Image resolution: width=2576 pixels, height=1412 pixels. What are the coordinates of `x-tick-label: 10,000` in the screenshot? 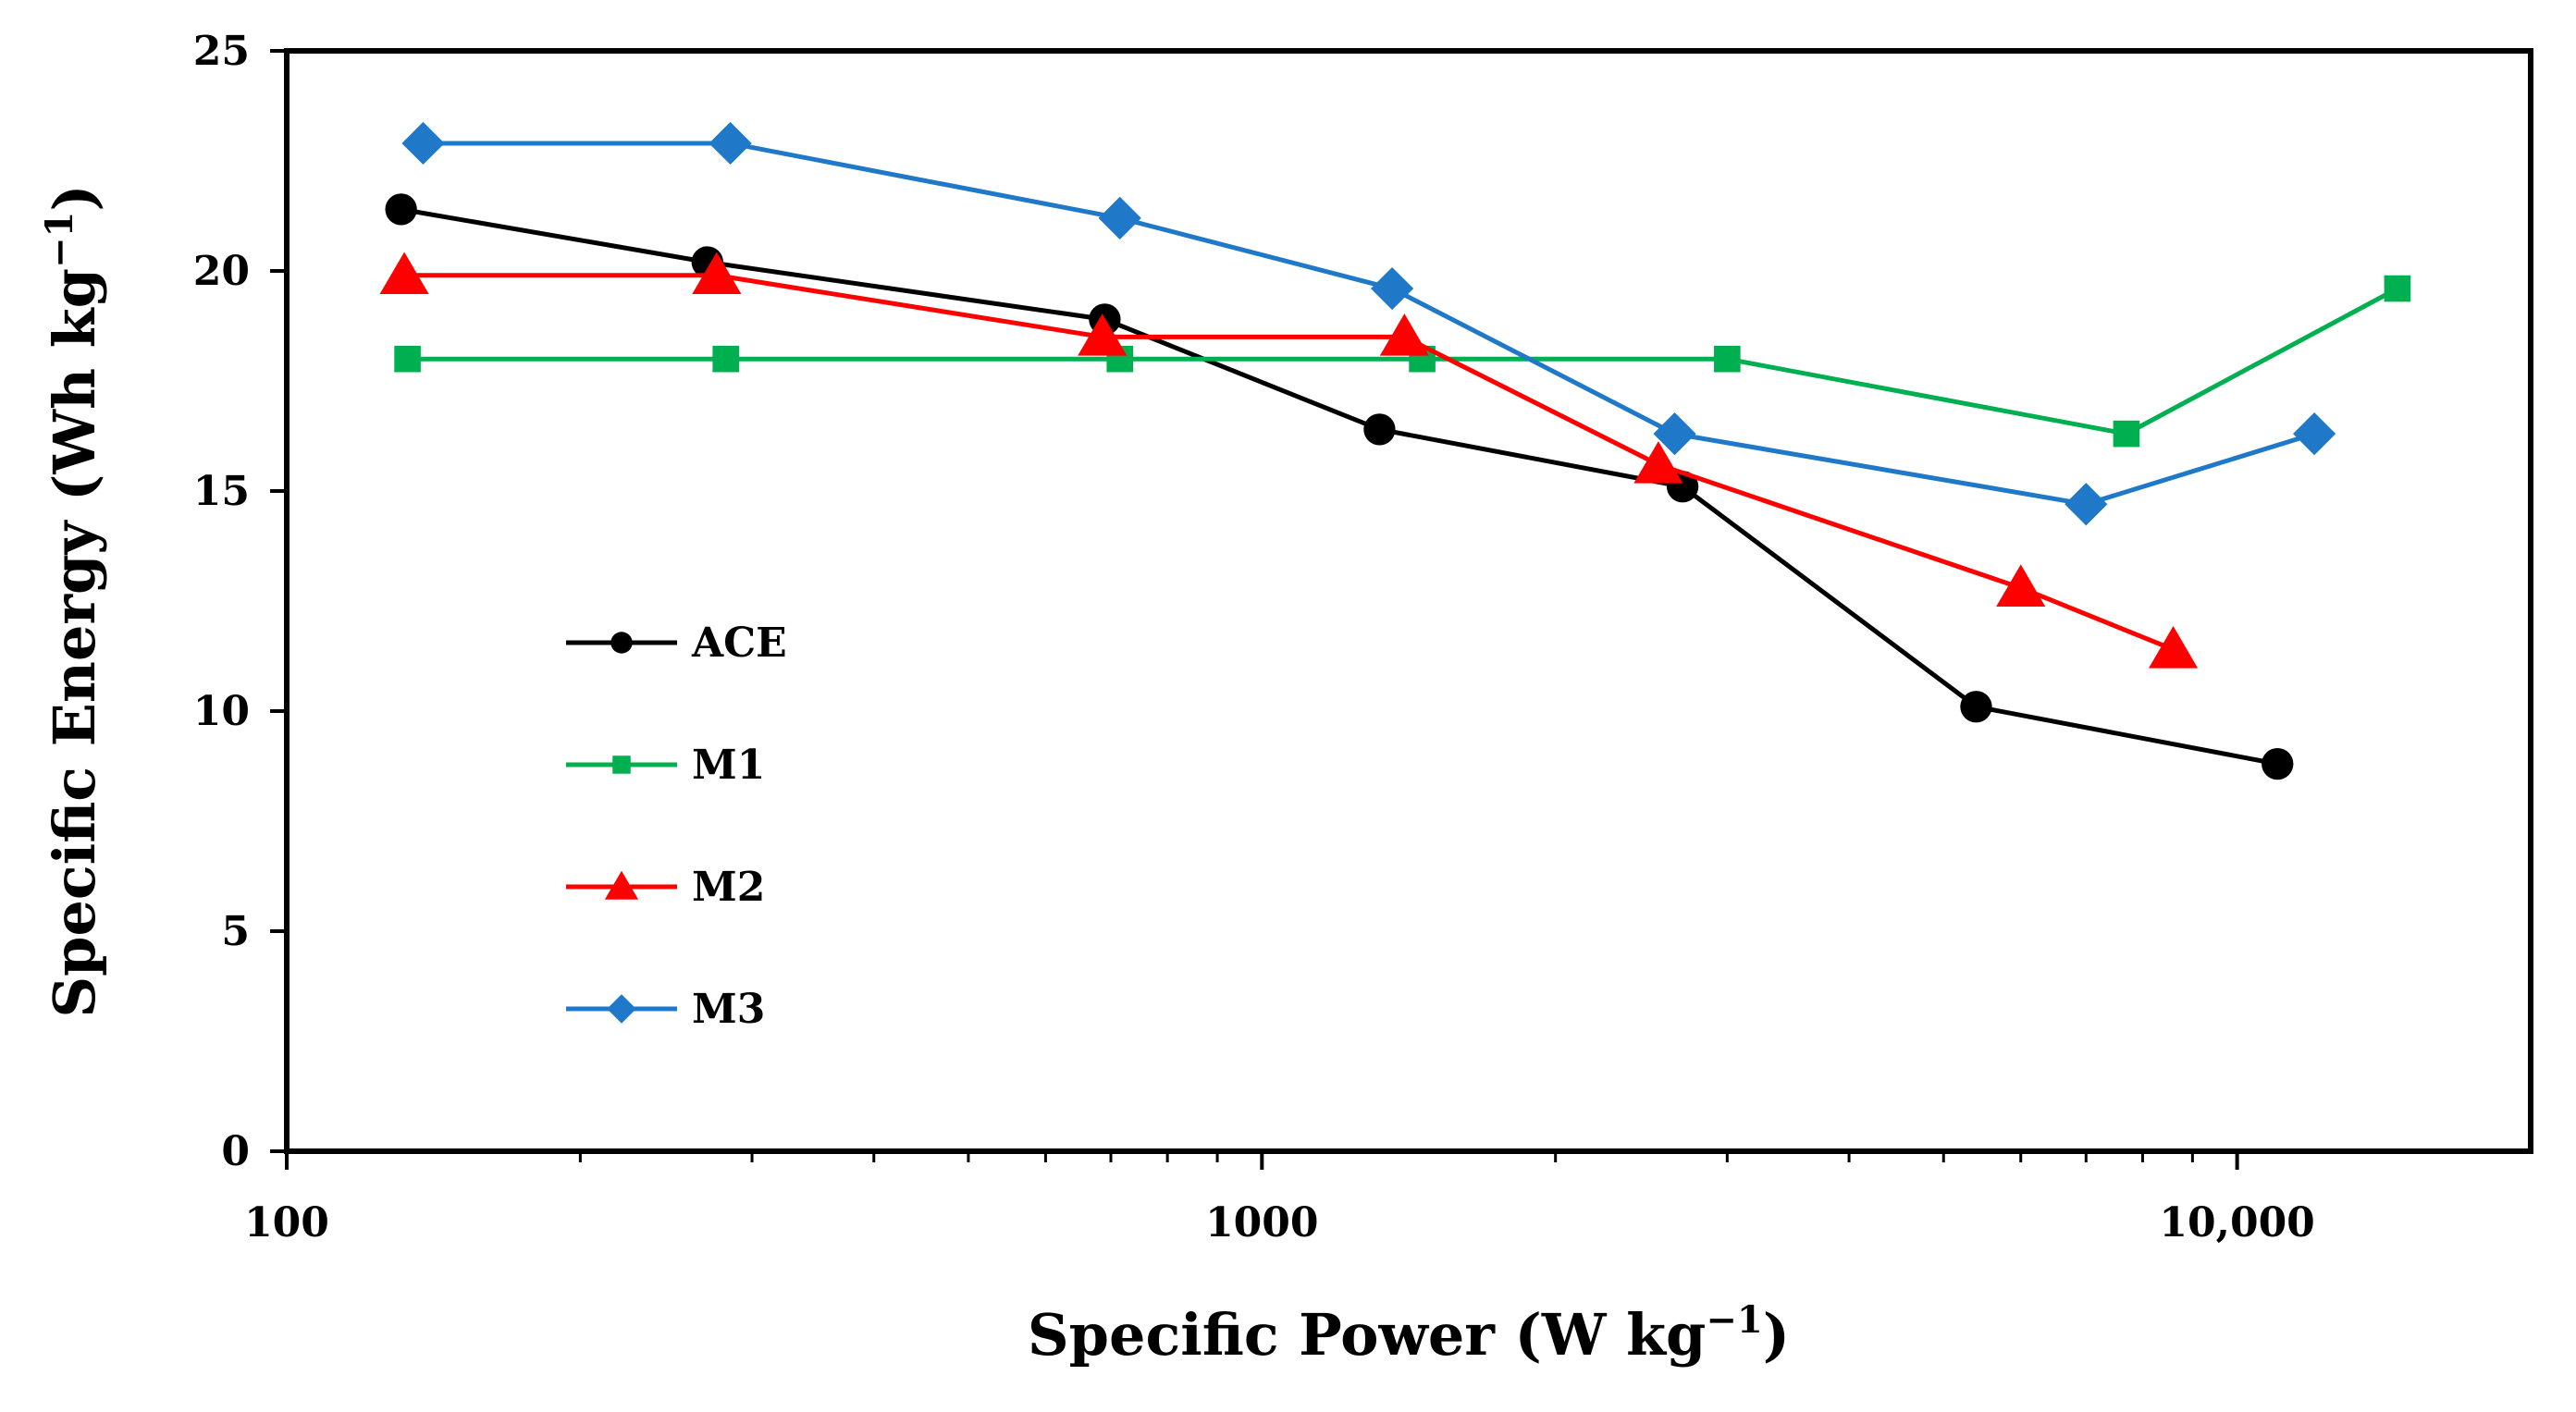 It's located at (2236, 1222).